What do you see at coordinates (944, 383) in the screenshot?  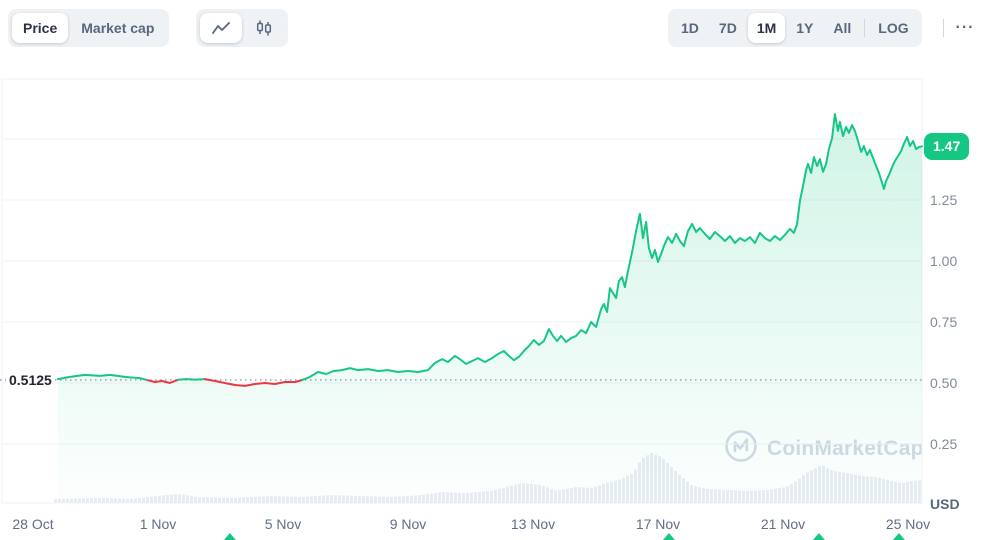 I see `y-tick-label: 0.50` at bounding box center [944, 383].